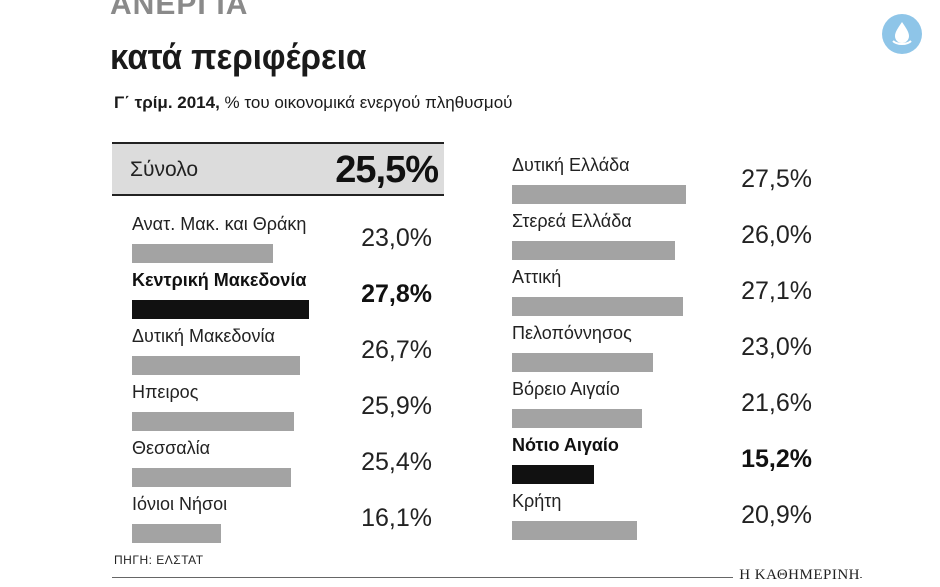  What do you see at coordinates (396, 462) in the screenshot?
I see `region-value: 25,4%` at bounding box center [396, 462].